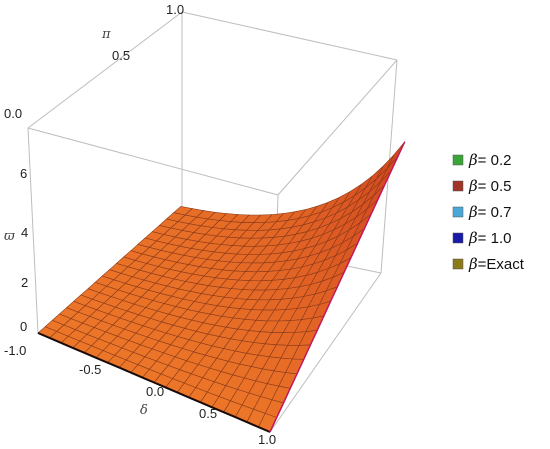 Image resolution: width=550 pixels, height=449 pixels. I want to click on z-axis-label: ϖ, so click(9, 236).